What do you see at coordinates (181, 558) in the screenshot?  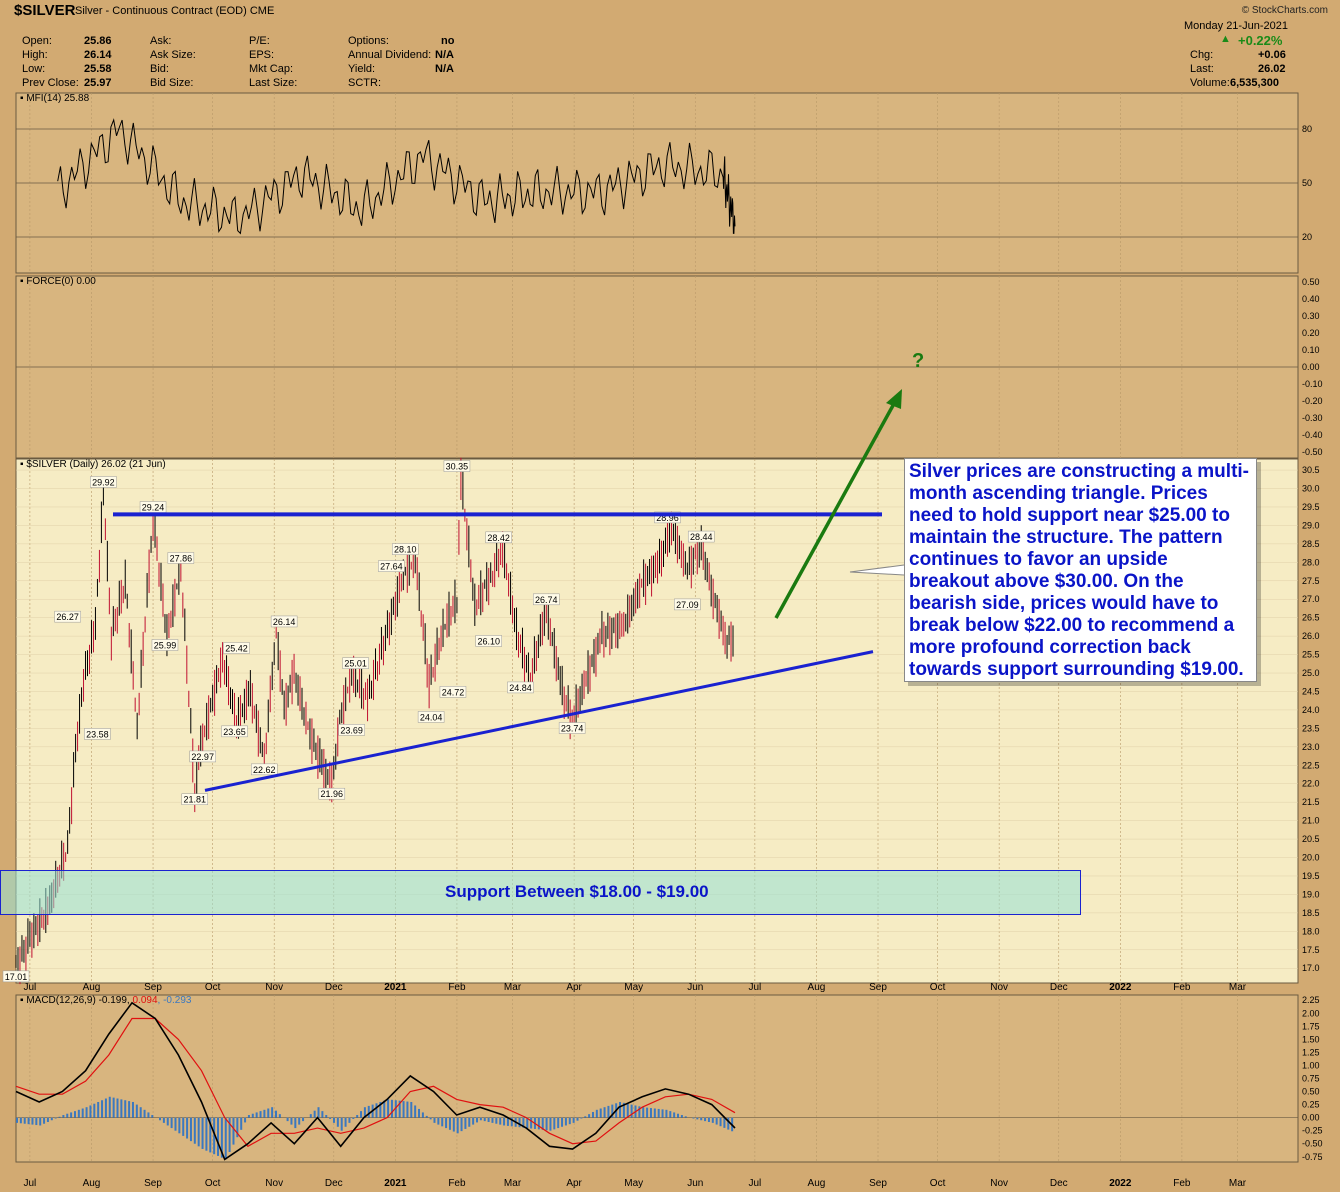 I see `price-peak-label: 27.86` at bounding box center [181, 558].